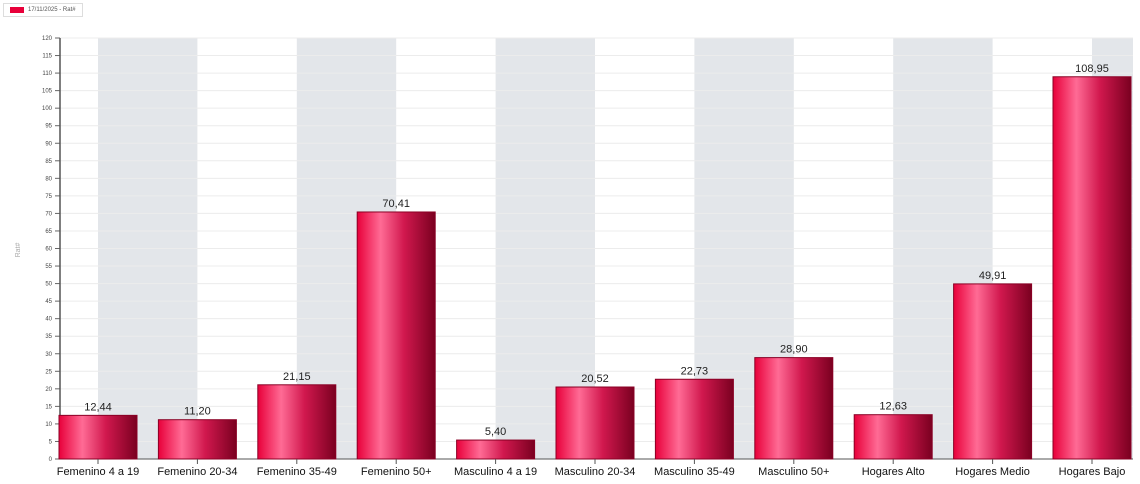 The width and height of the screenshot is (1140, 484). What do you see at coordinates (48, 407) in the screenshot?
I see `y-tick-label: 15` at bounding box center [48, 407].